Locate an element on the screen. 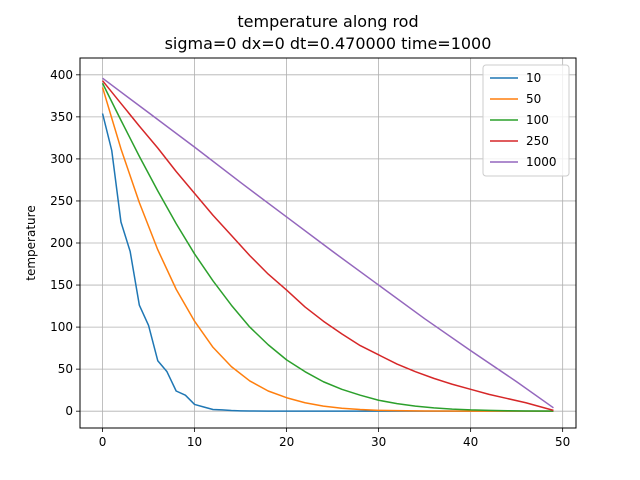 This screenshot has width=640, height=480. y-tick-label: 400 is located at coordinates (61, 75).